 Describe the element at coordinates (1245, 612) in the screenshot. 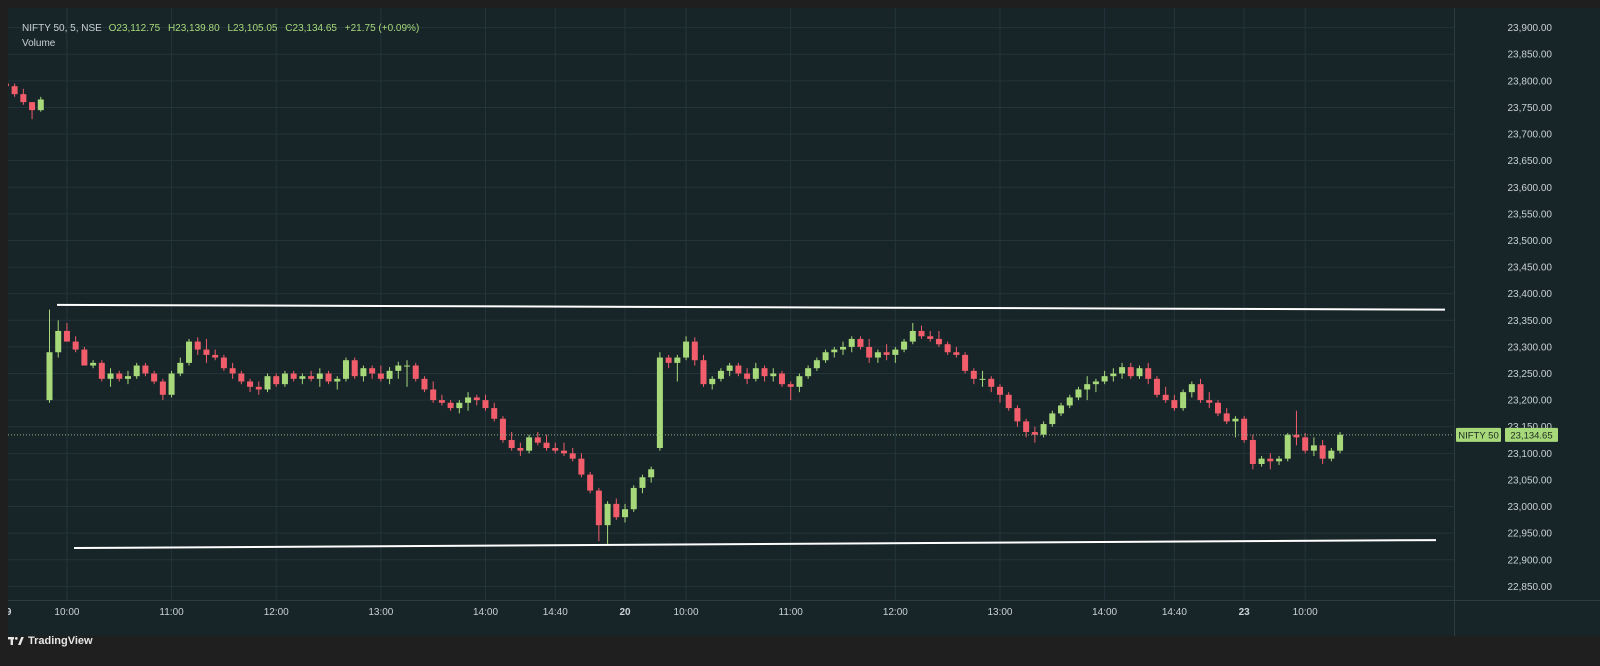

I see `time-tick-label: 23` at that location.